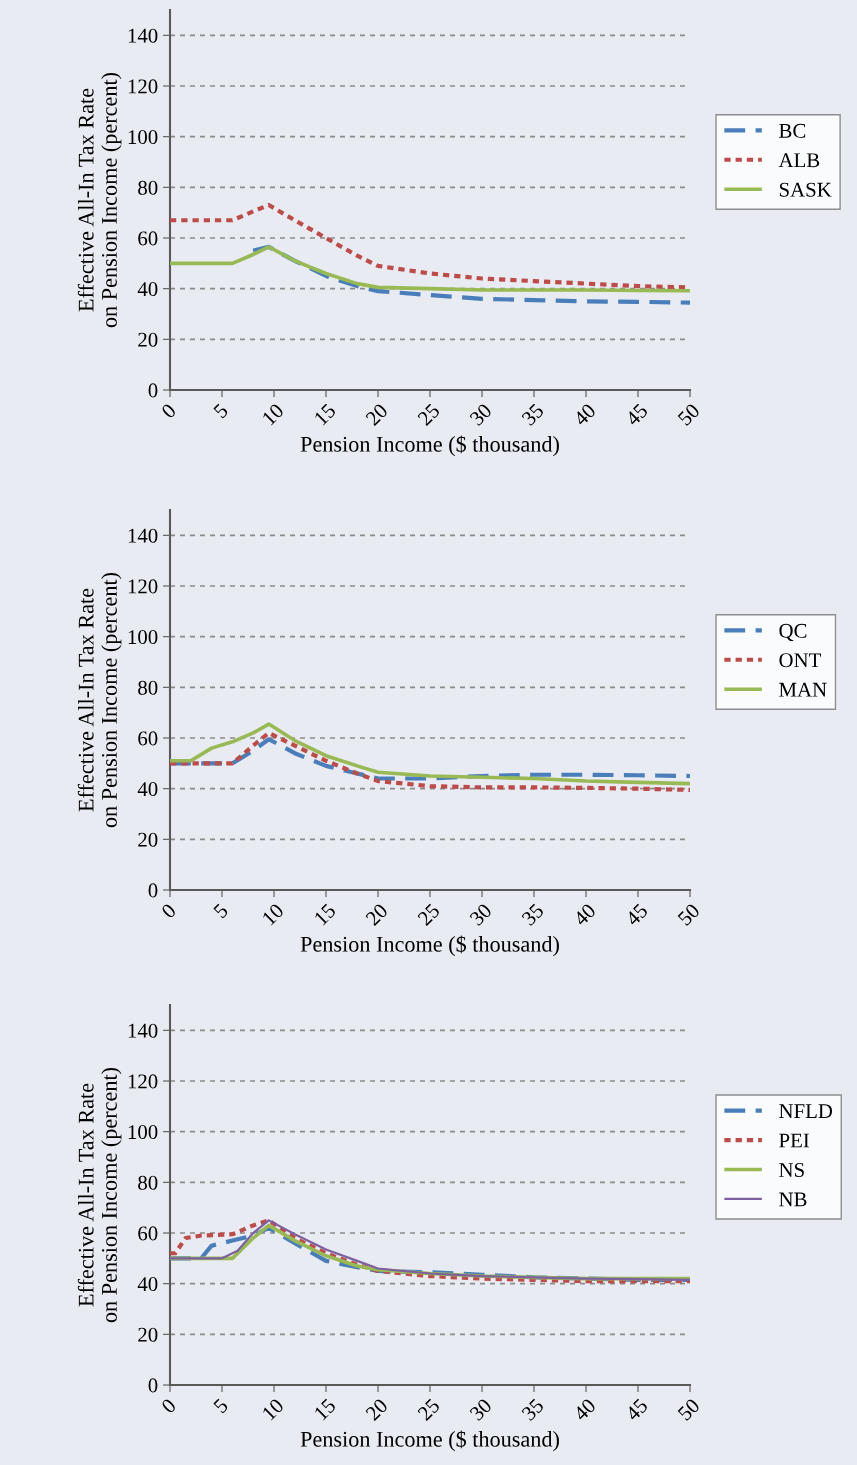 The image size is (857, 1465). I want to click on legend-label: MAN, so click(803, 689).